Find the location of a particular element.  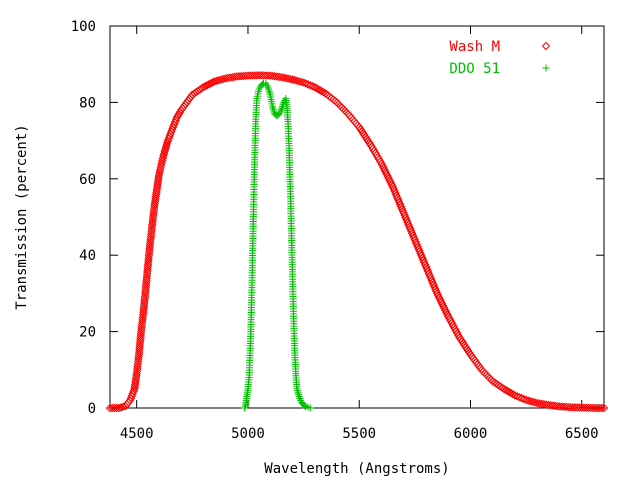

y-tick-label: 40 is located at coordinates (87, 256).